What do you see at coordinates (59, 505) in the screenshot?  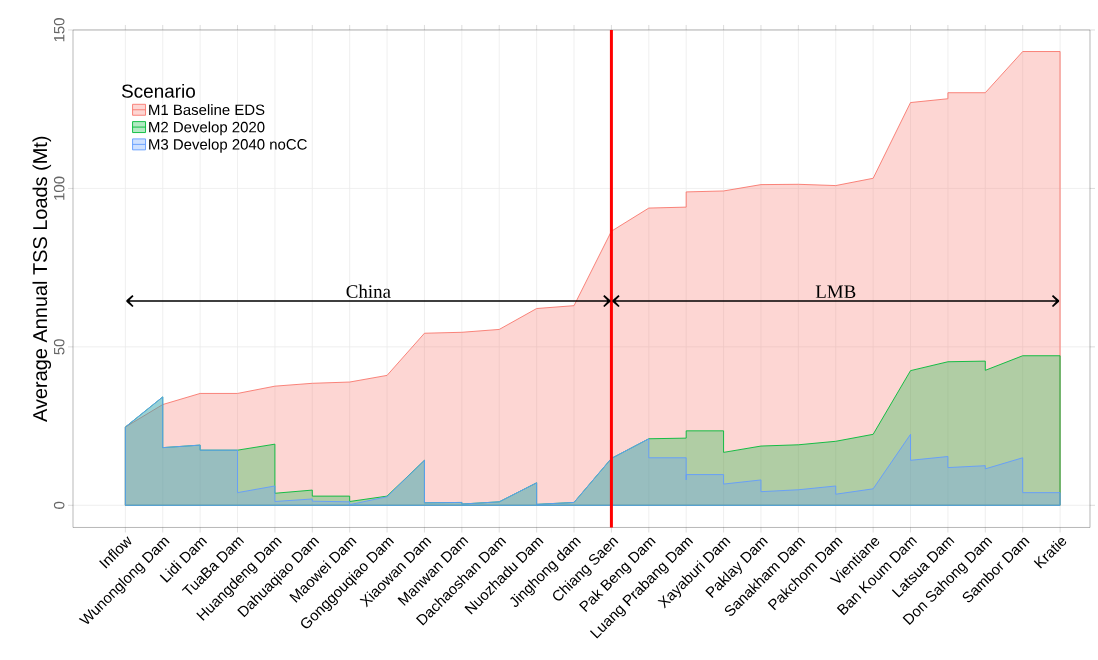 I see `y-tick-label: 0` at bounding box center [59, 505].